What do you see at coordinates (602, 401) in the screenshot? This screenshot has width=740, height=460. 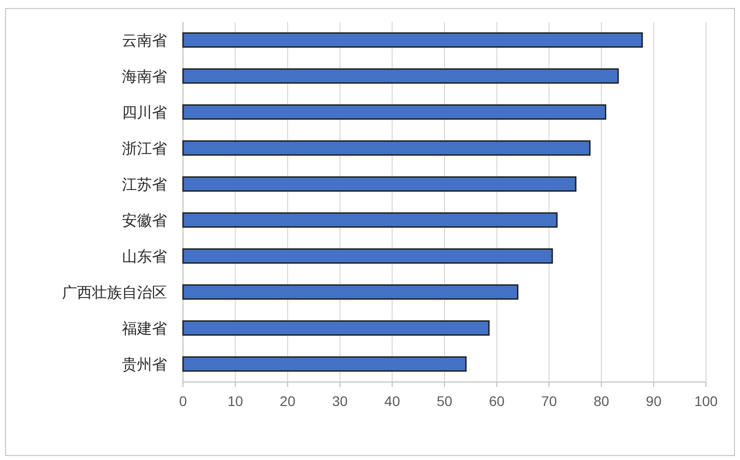 I see `x-tick-label: 80` at bounding box center [602, 401].